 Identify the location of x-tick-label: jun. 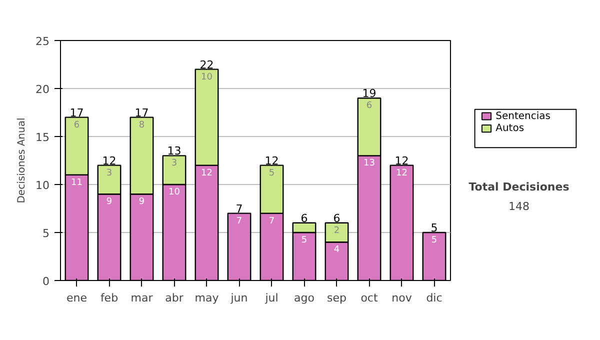
(239, 298).